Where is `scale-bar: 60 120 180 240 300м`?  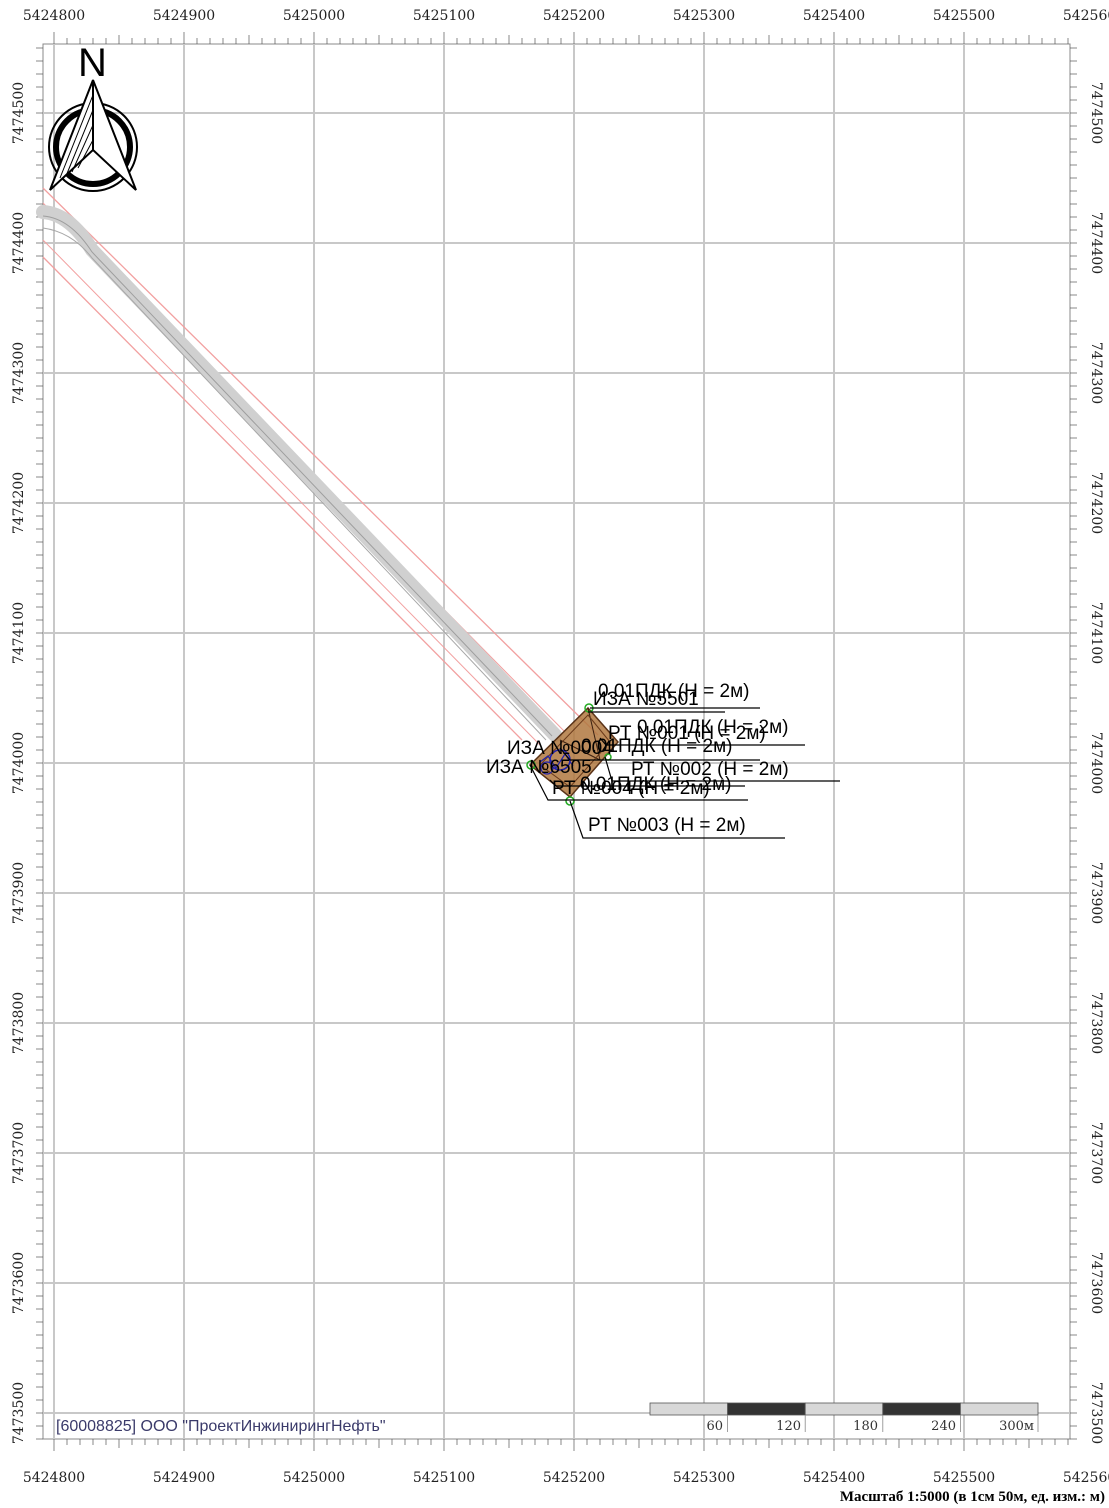
scale-bar: 60 120 180 240 300м is located at coordinates (844, 1418).